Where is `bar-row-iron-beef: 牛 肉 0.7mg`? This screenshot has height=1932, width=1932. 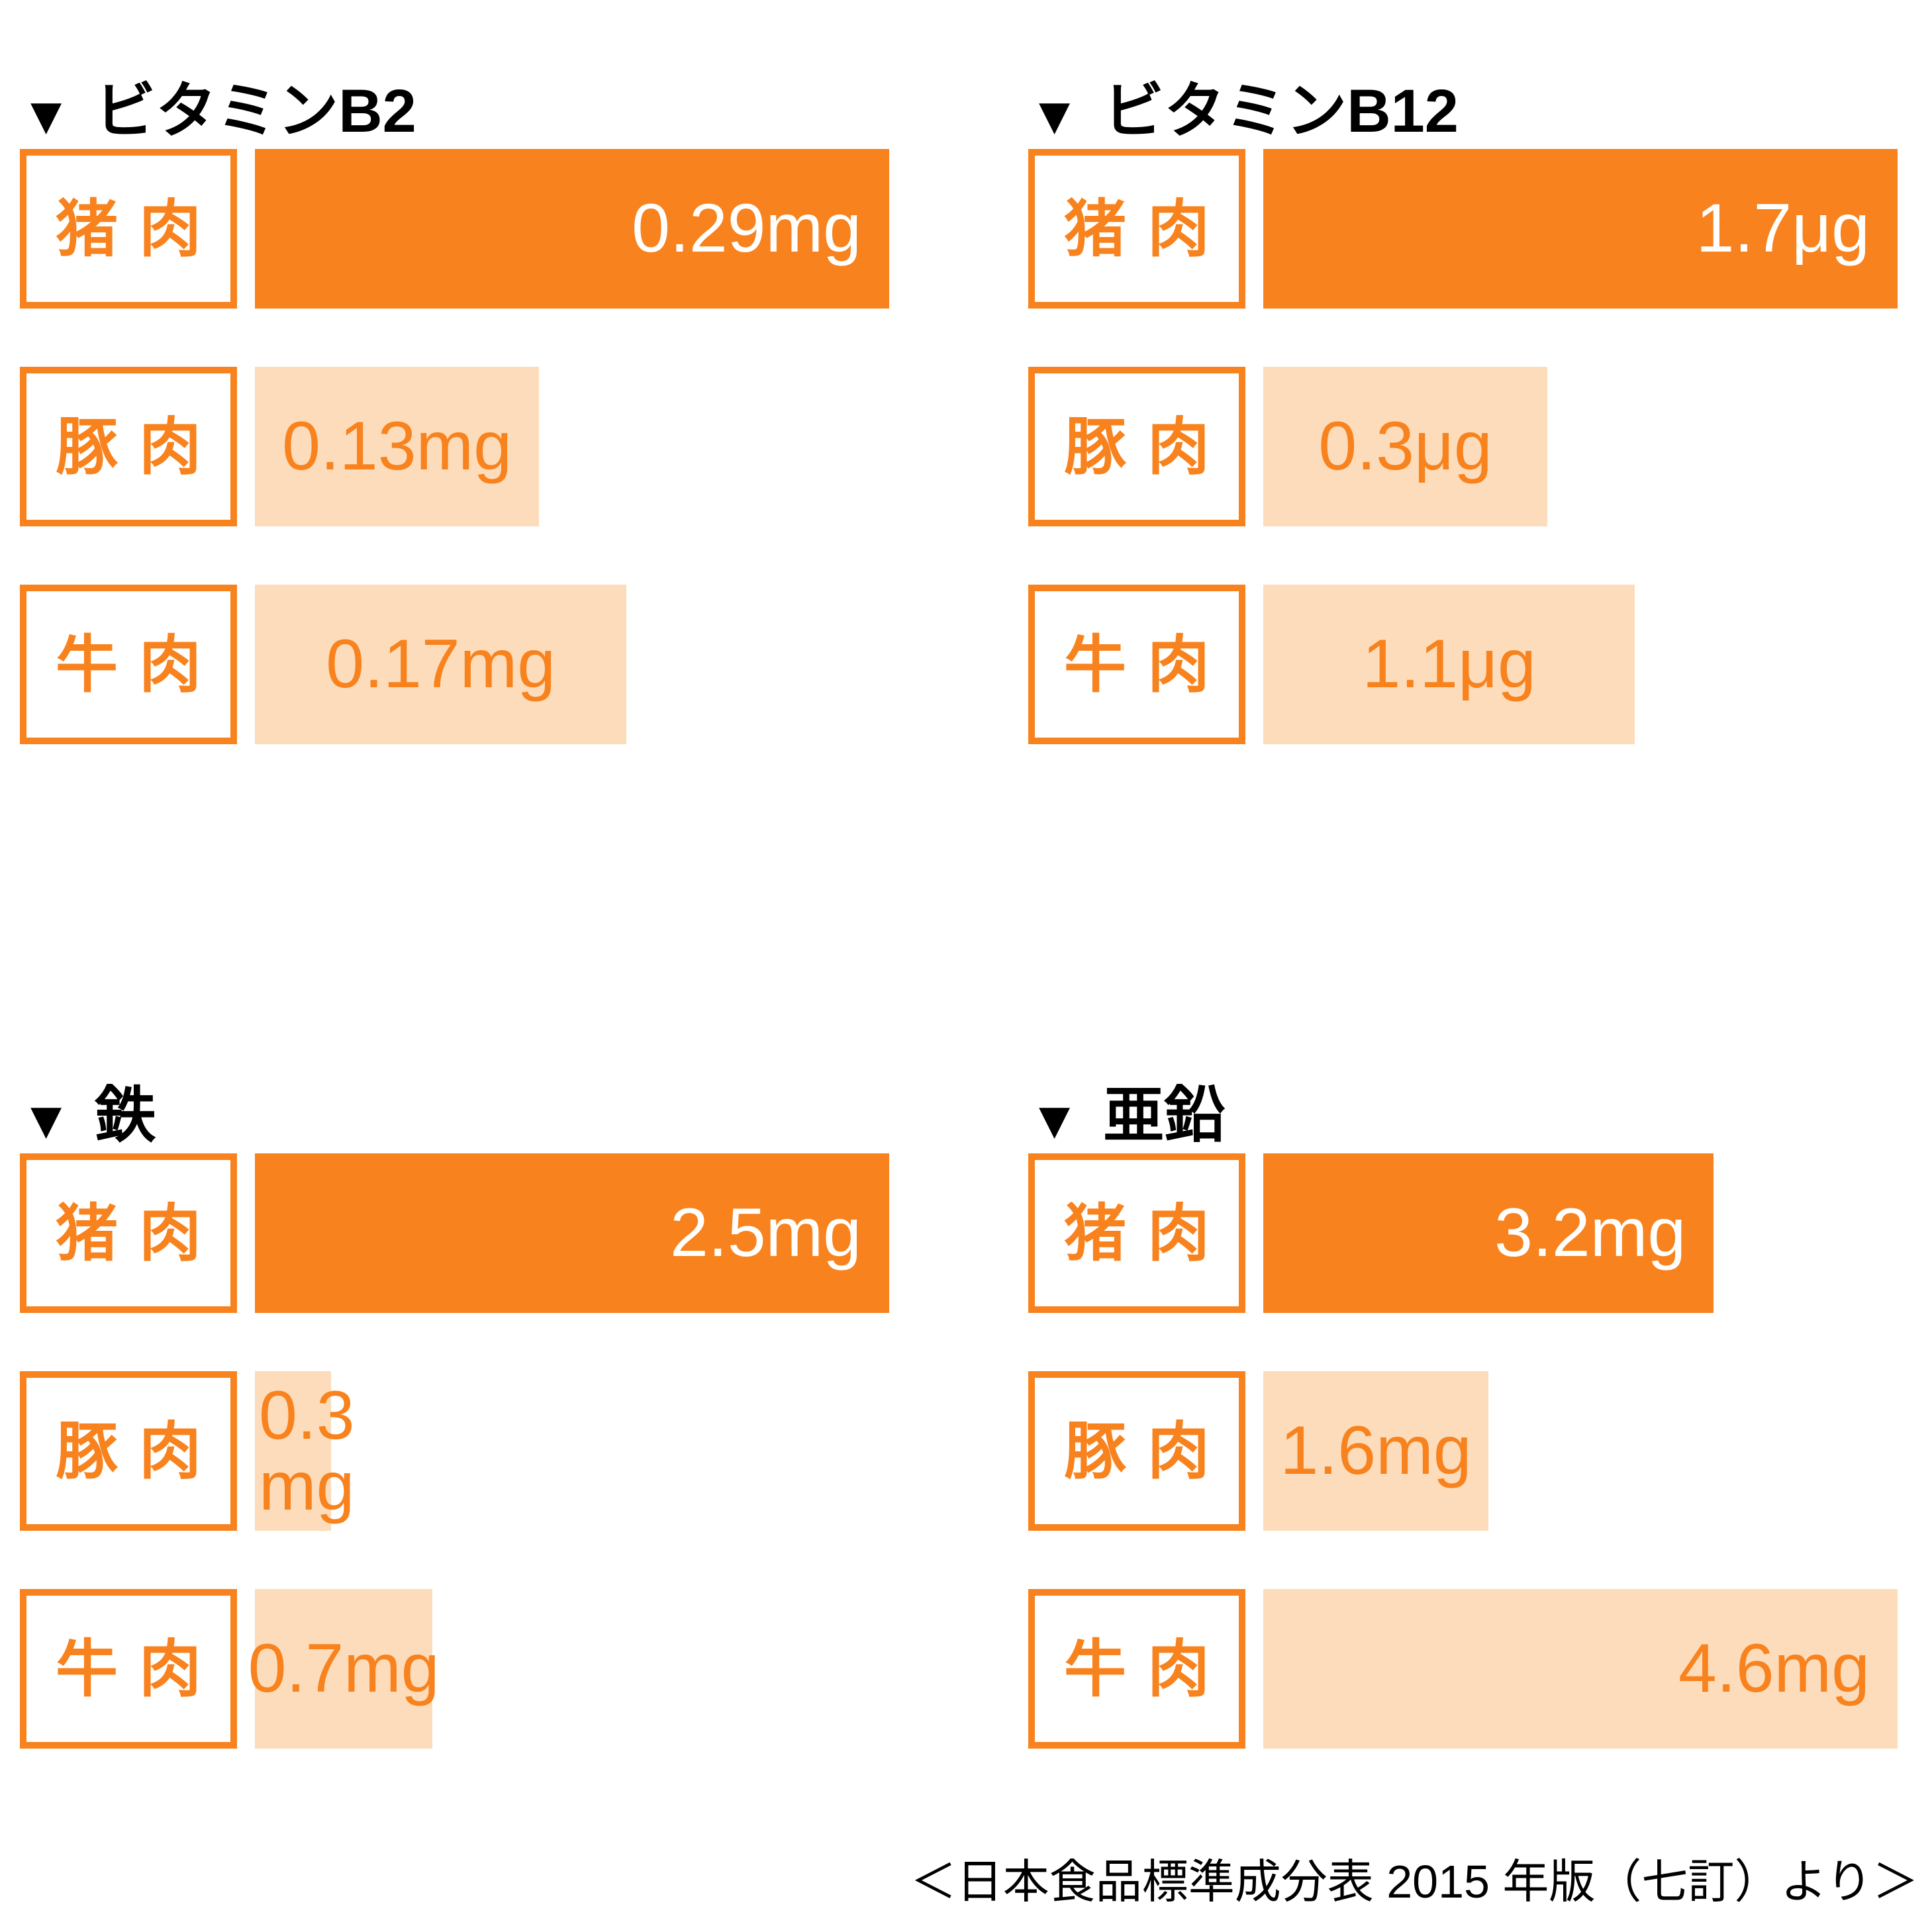
bar-row-iron-beef: 牛 肉 0.7mg is located at coordinates (465, 1669).